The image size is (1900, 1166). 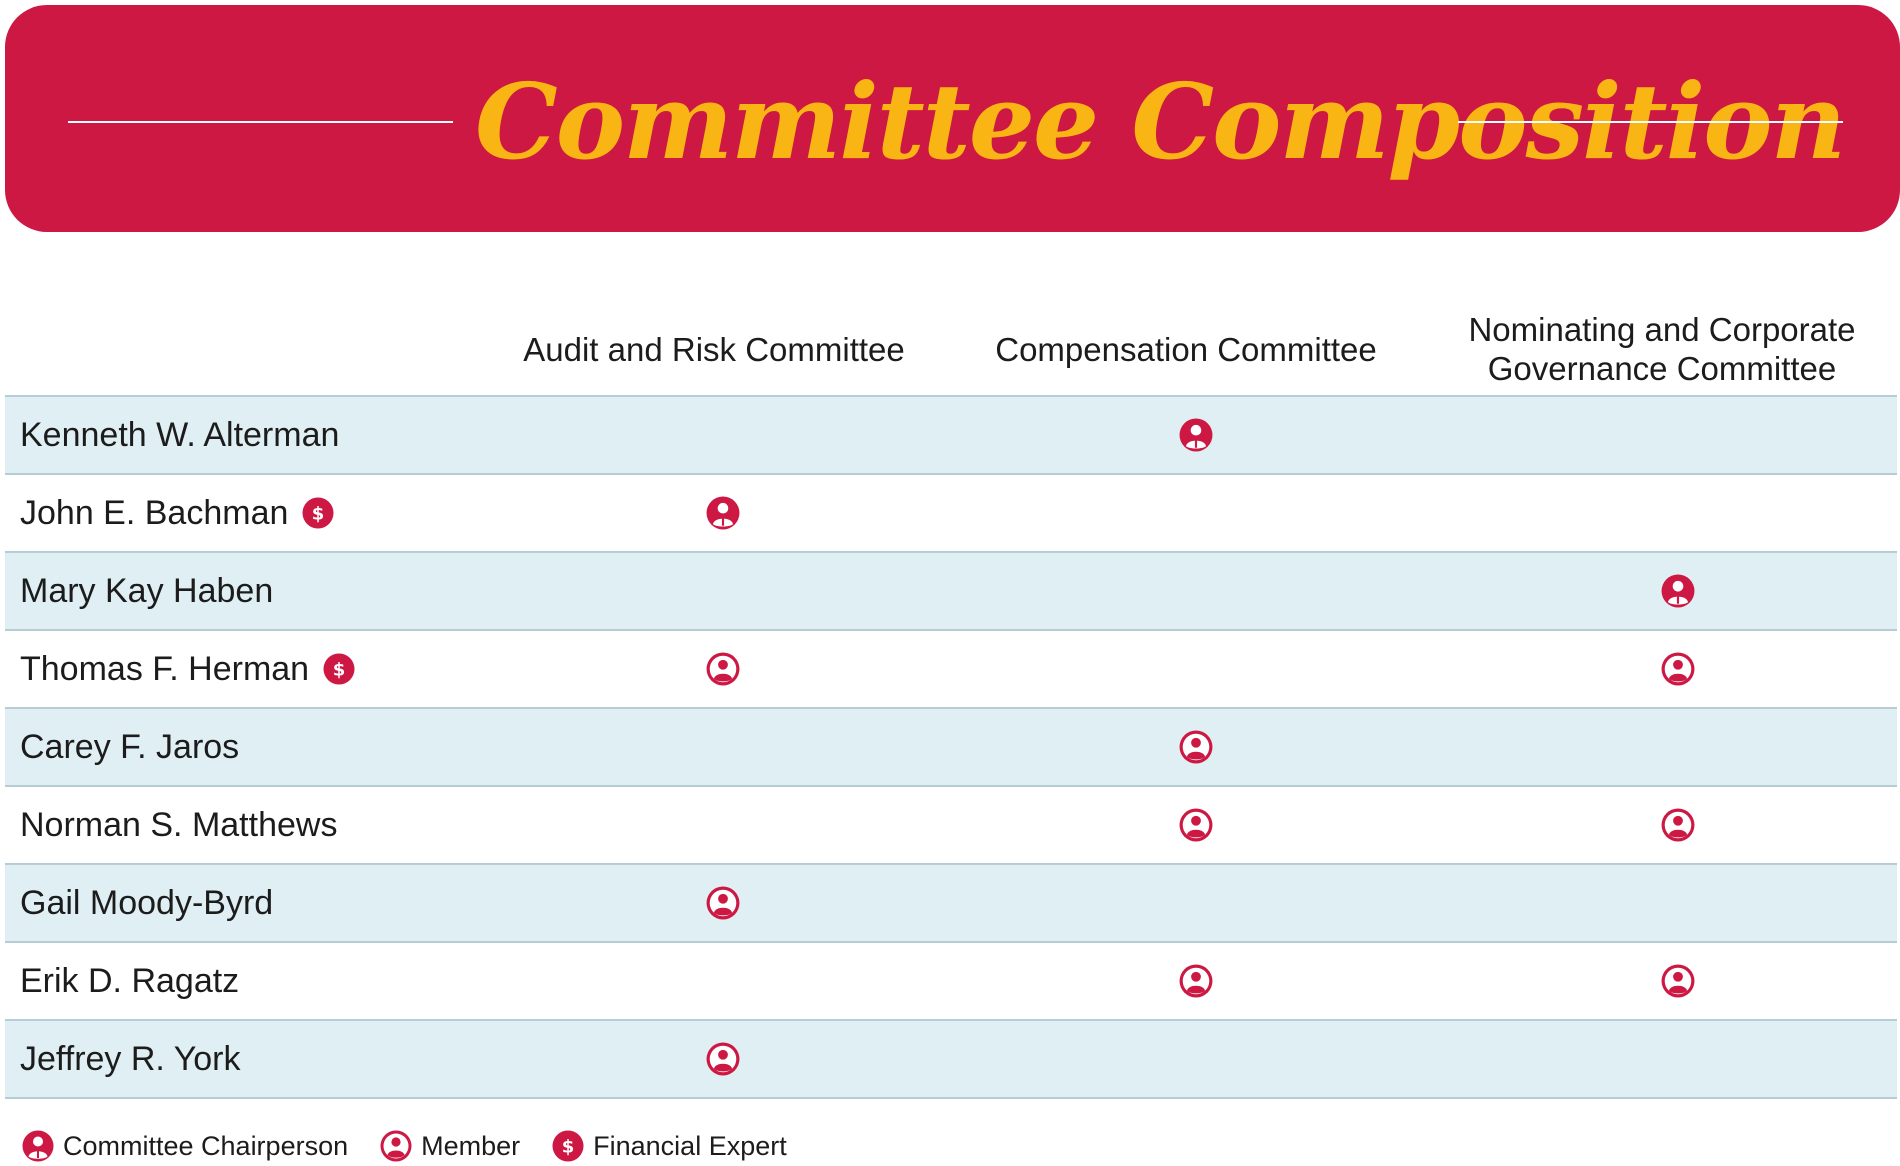 I want to click on director-name-cell: Erik D. Ragatz, so click(x=129, y=981).